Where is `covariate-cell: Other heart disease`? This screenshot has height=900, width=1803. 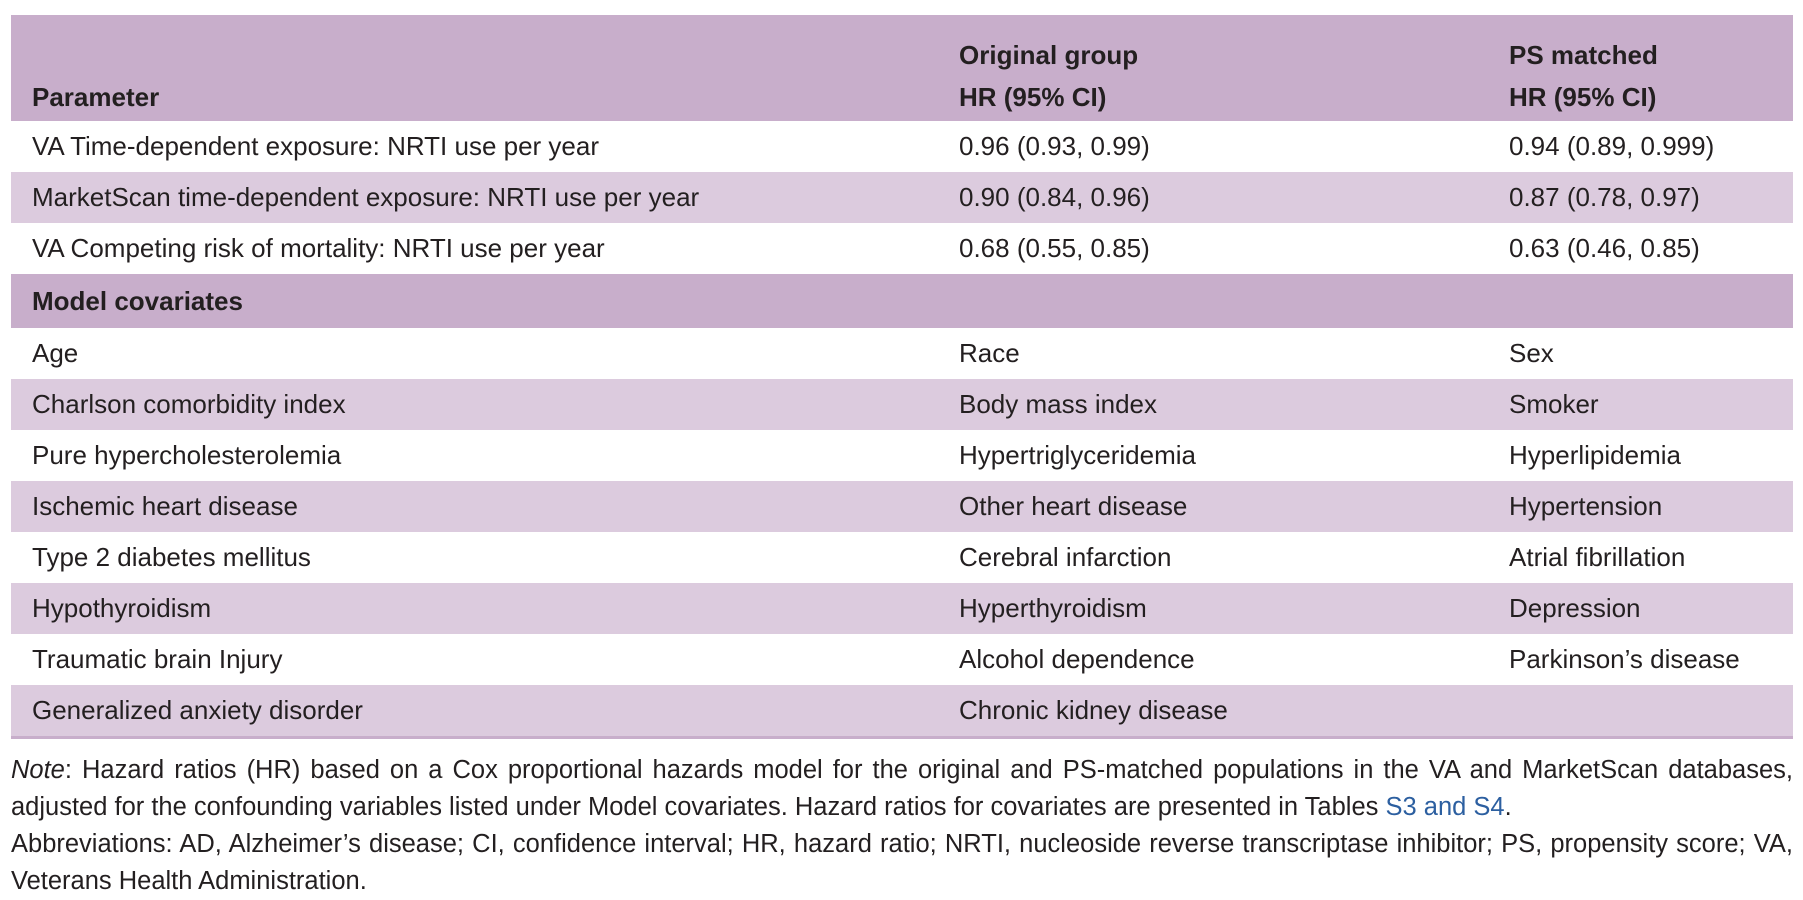
covariate-cell: Other heart disease is located at coordinates (1213, 506).